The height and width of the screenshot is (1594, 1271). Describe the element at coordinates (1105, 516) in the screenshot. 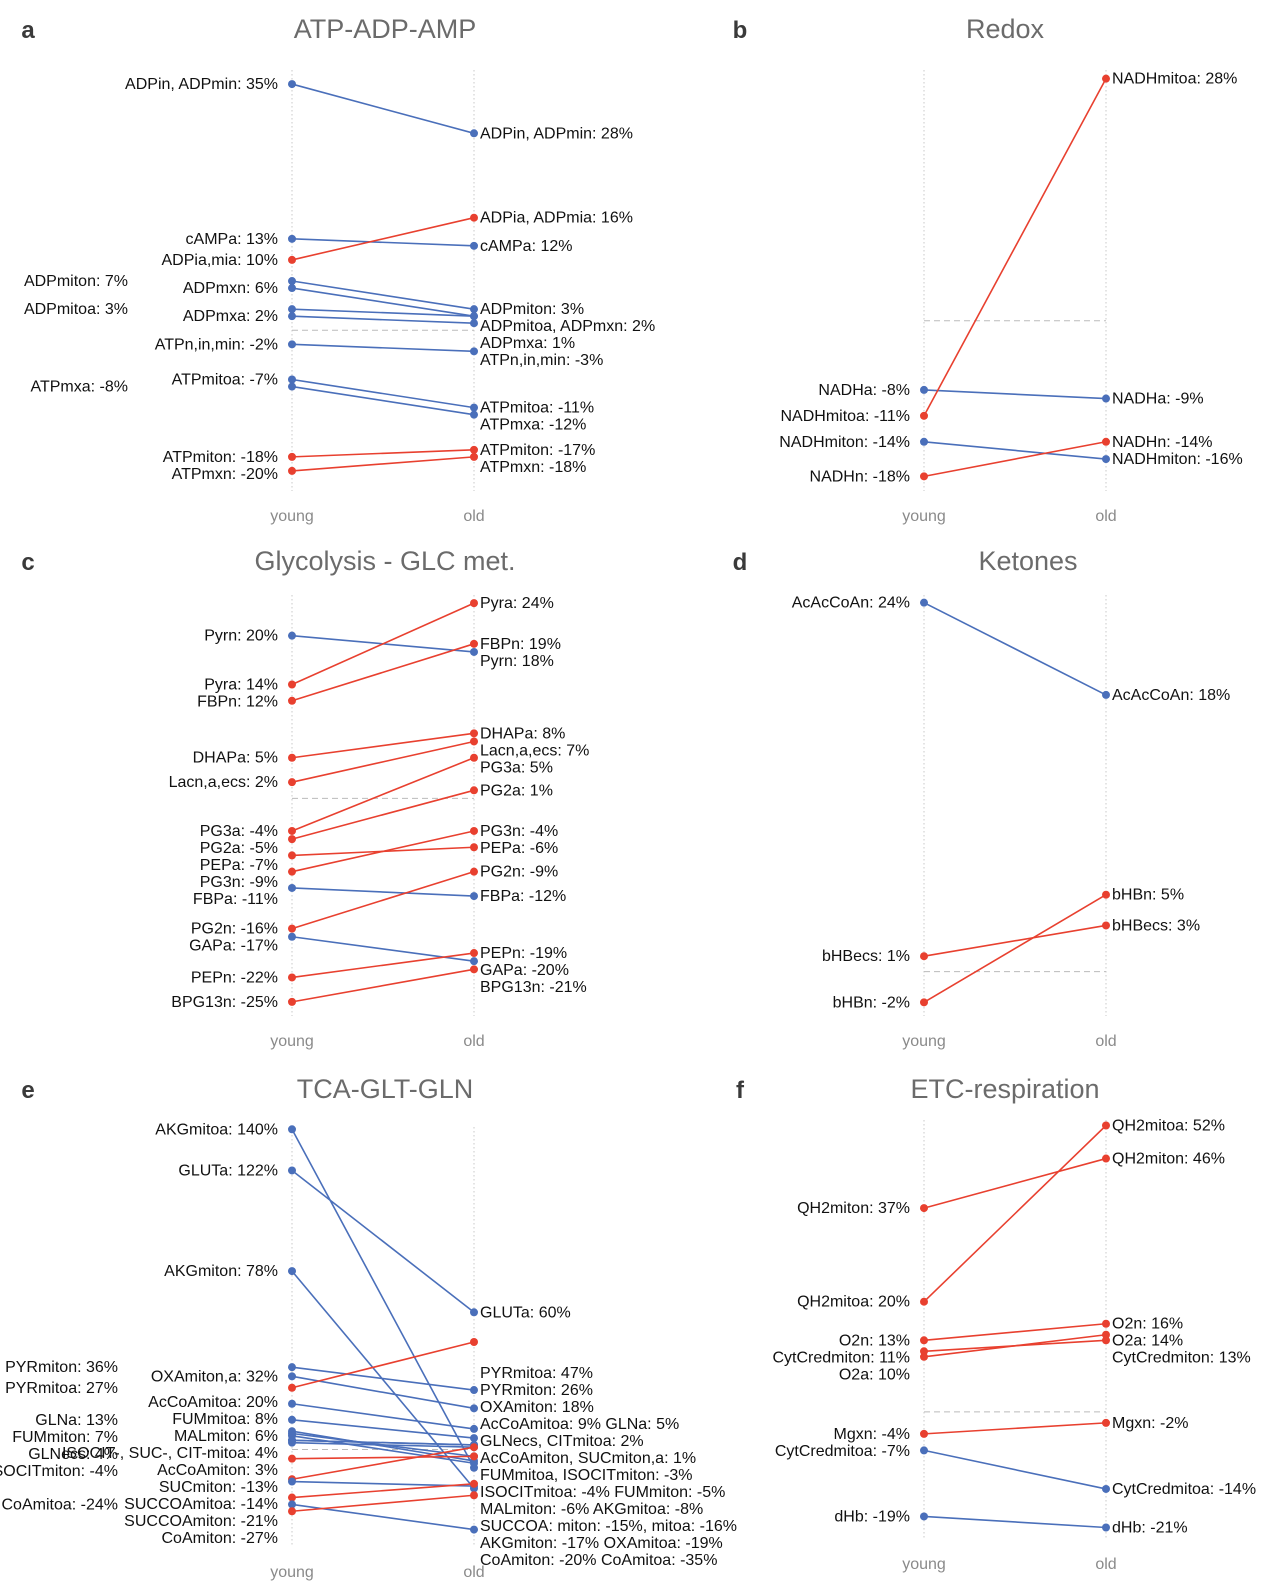

I see `panel-b-xlabel-old: old` at that location.